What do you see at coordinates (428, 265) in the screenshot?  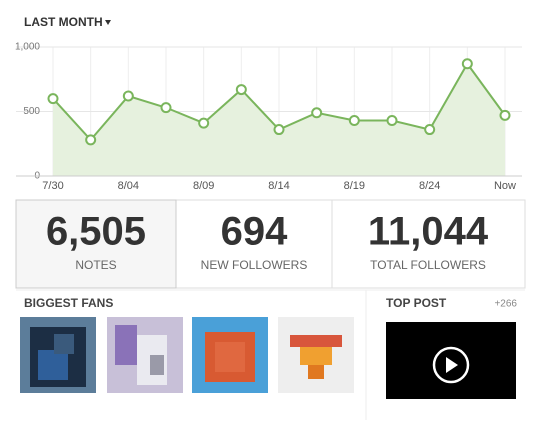 I see `stat-label: TOTAL FOLLOWERS` at bounding box center [428, 265].